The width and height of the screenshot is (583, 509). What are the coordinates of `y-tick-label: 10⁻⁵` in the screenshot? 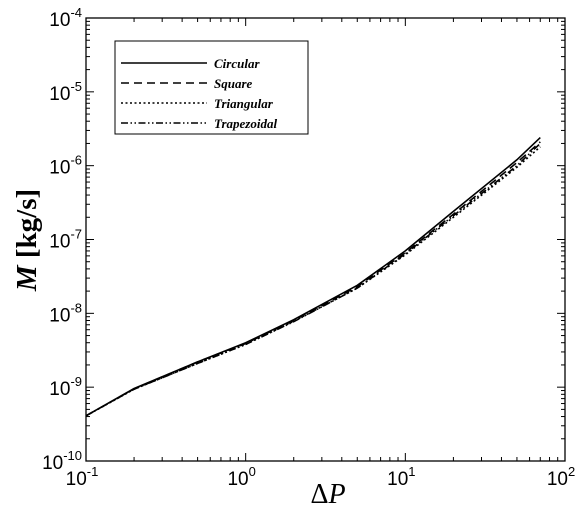 It's located at (65, 92).